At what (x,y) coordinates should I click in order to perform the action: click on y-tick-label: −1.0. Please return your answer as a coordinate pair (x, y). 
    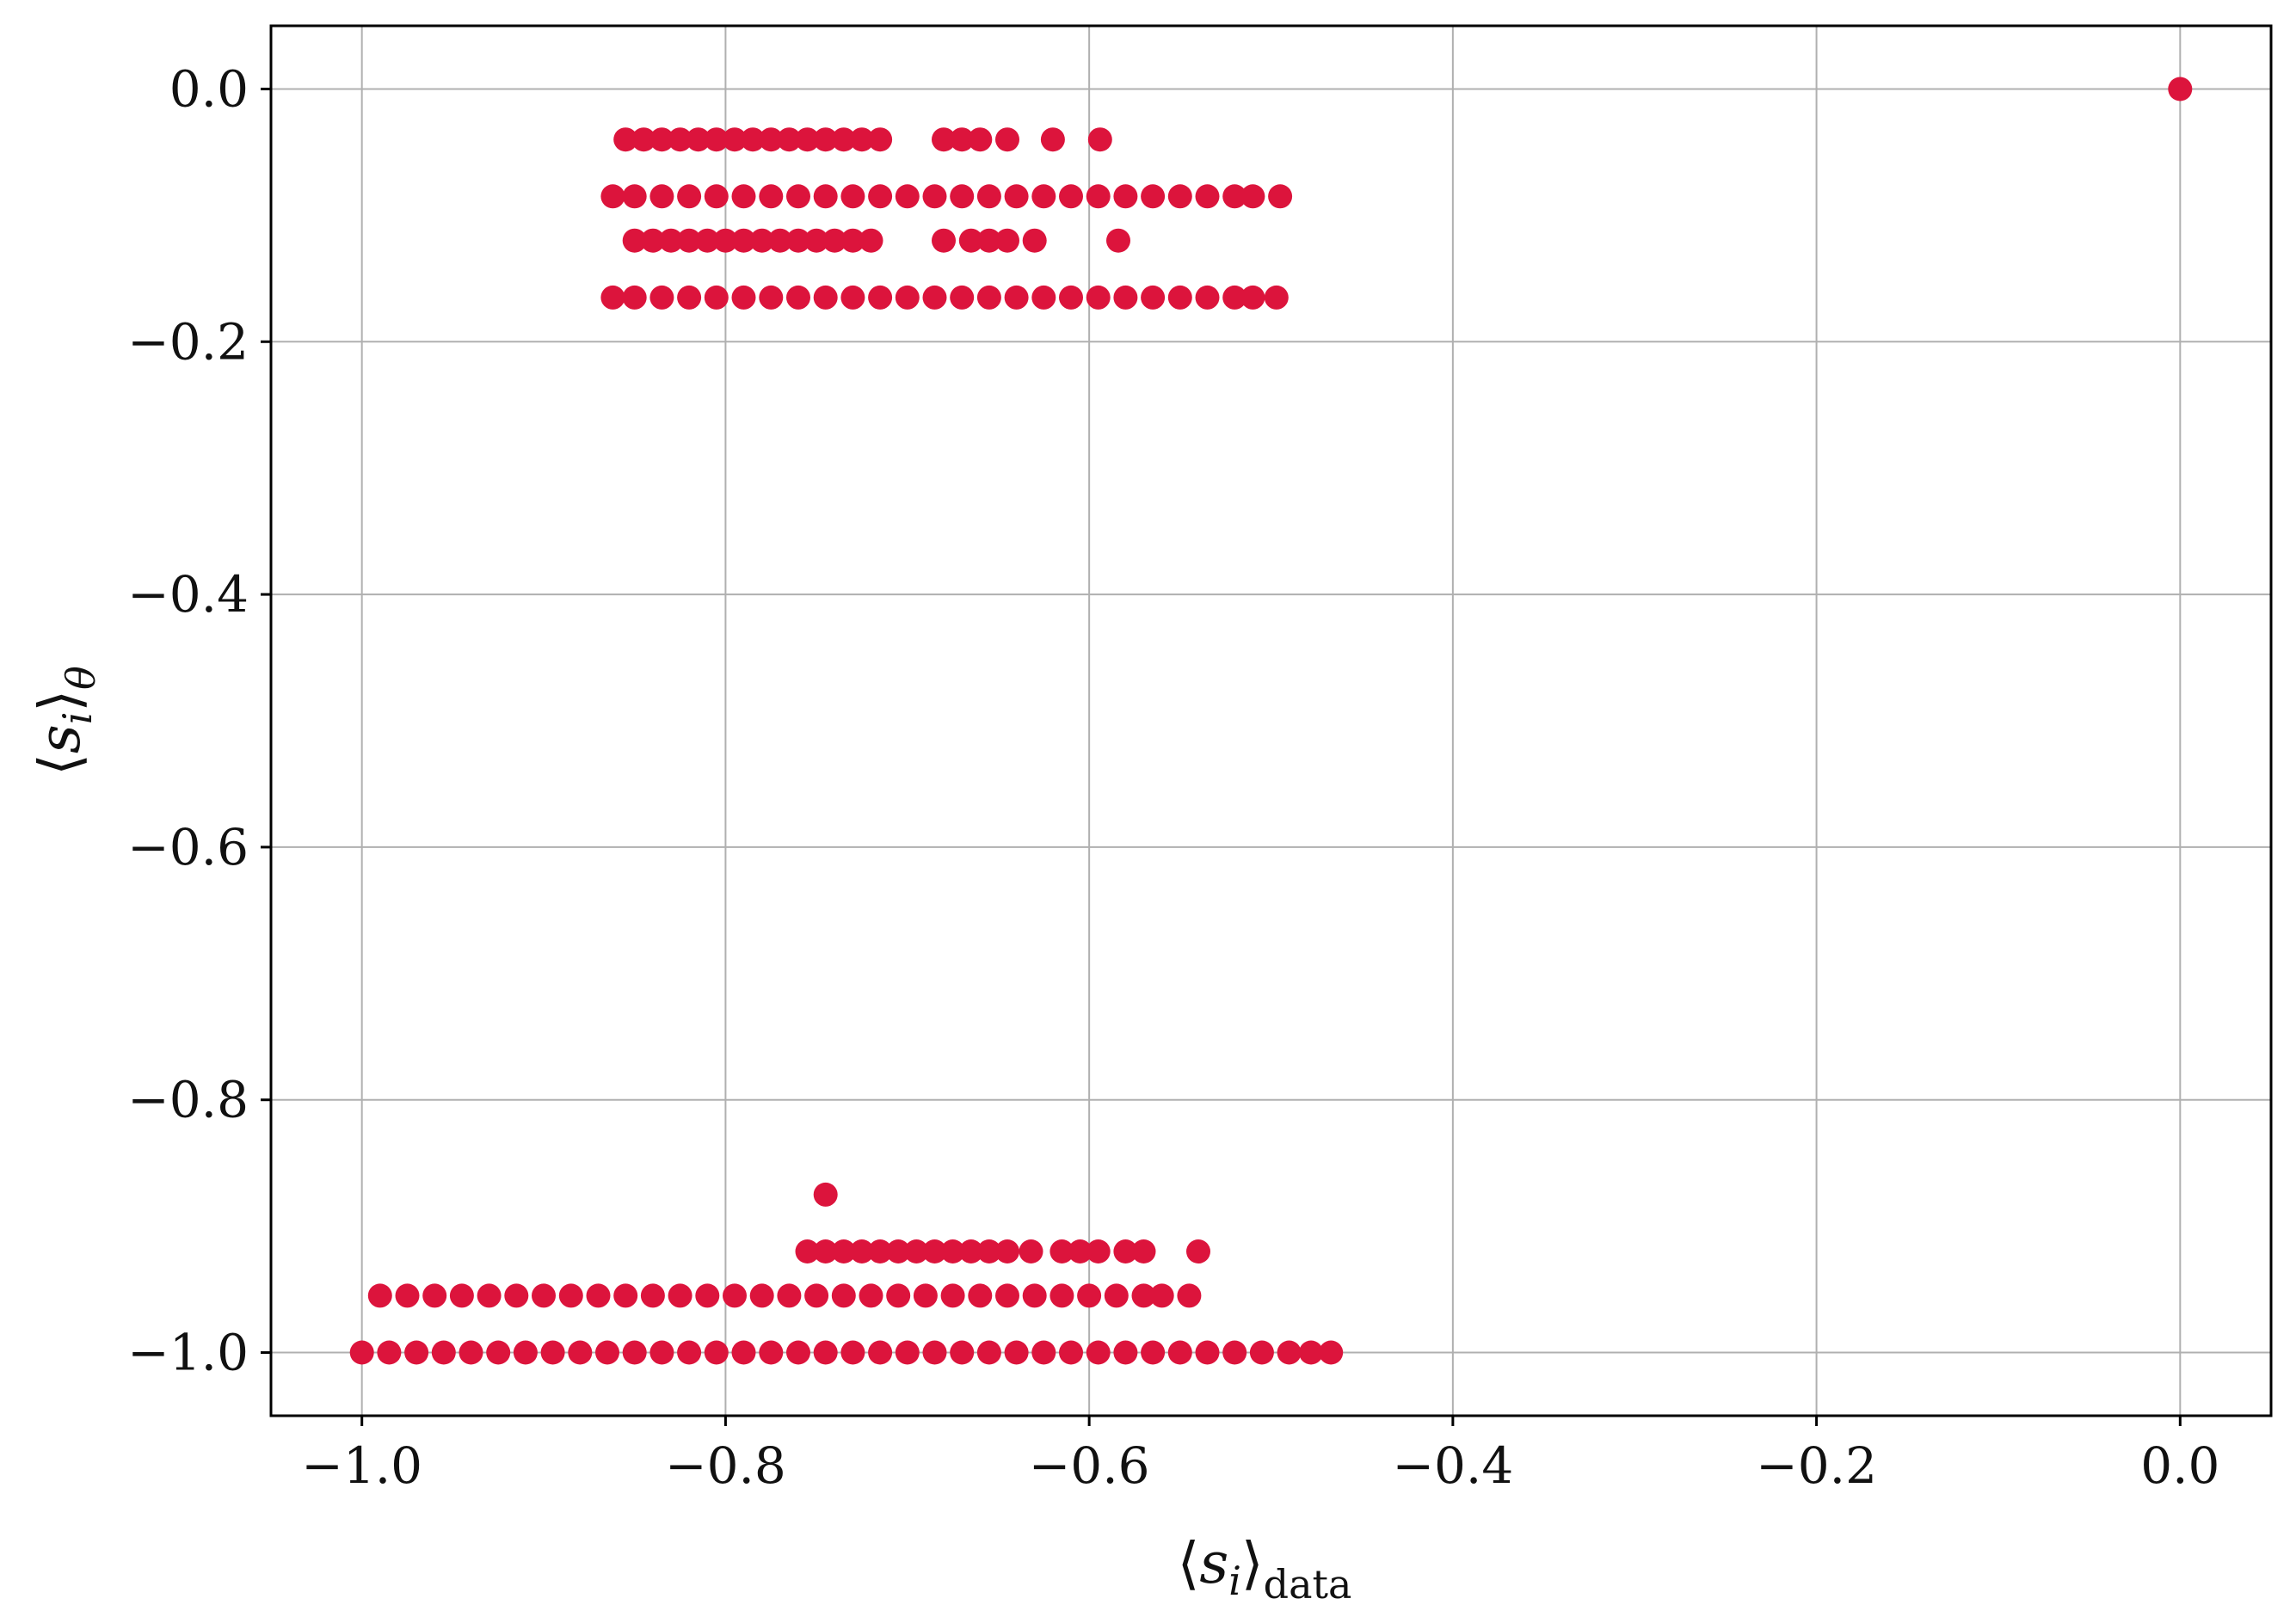
    Looking at the image, I should click on (188, 1353).